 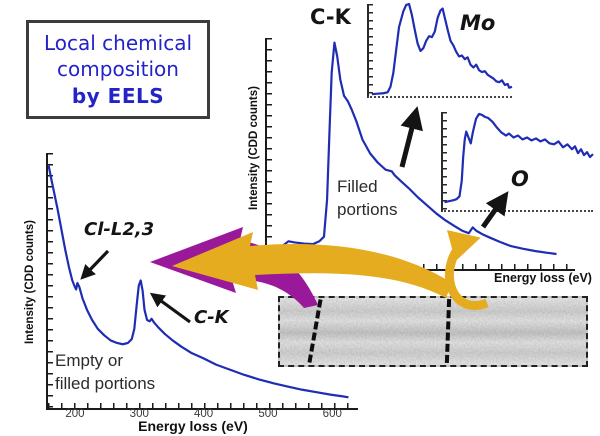 I want to click on left-plot-x-tick-labels: 200 300 400 500 600, so click(x=202, y=415).